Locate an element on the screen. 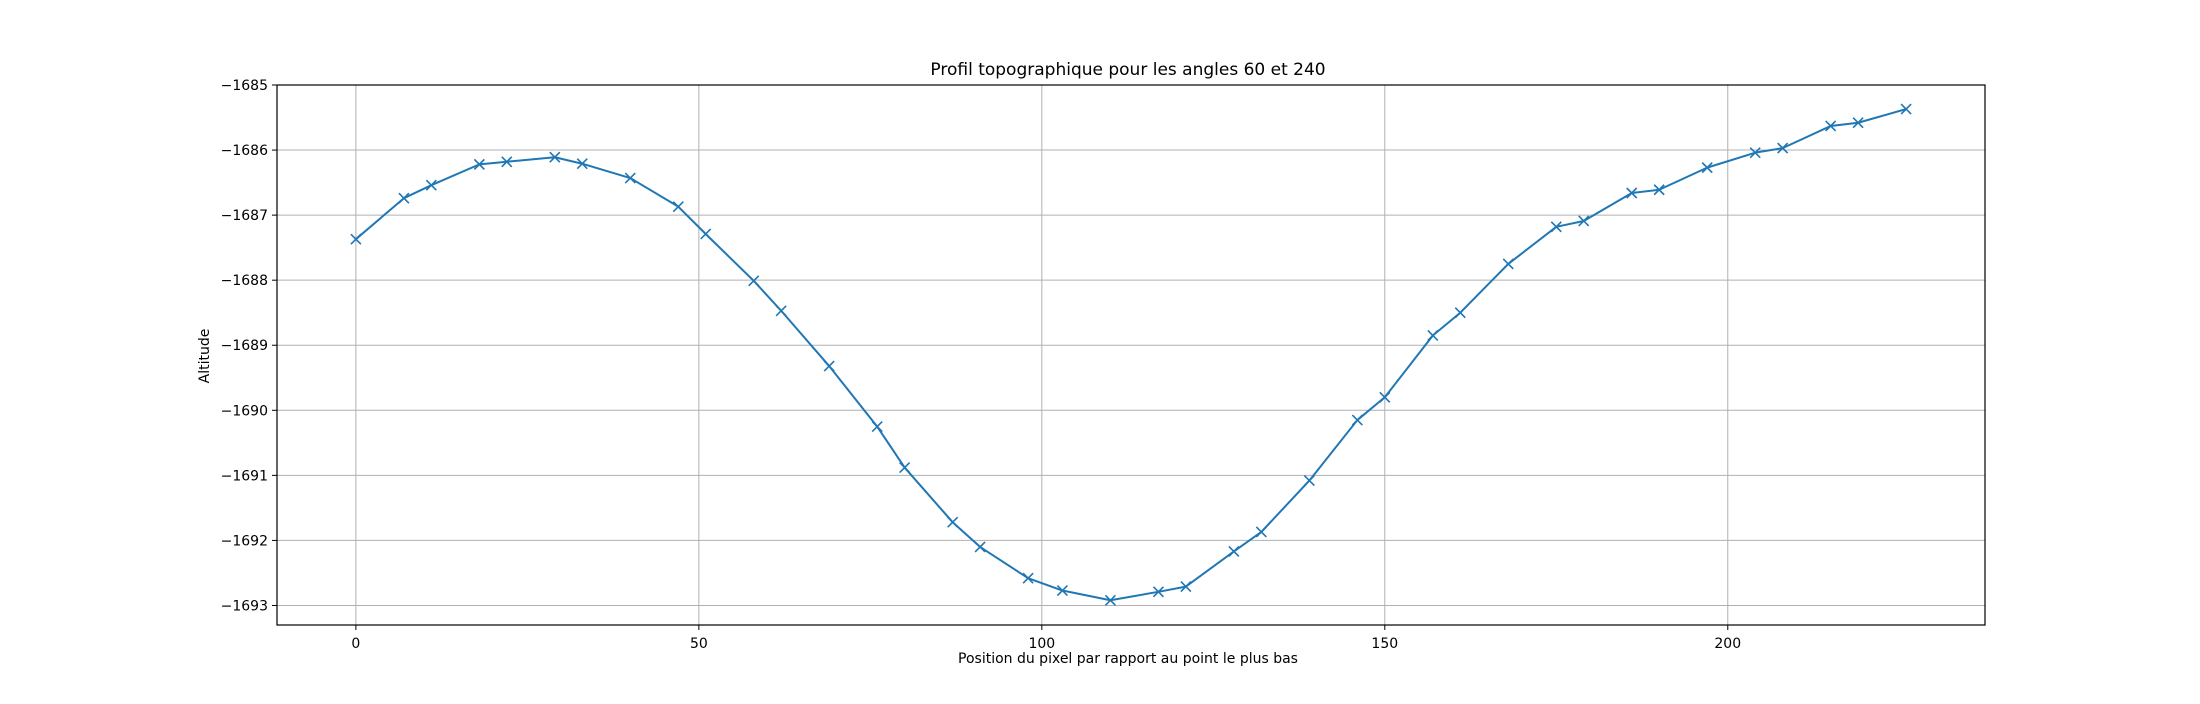 This screenshot has height=704, width=2200. y-tick-label: −1690 is located at coordinates (244, 411).